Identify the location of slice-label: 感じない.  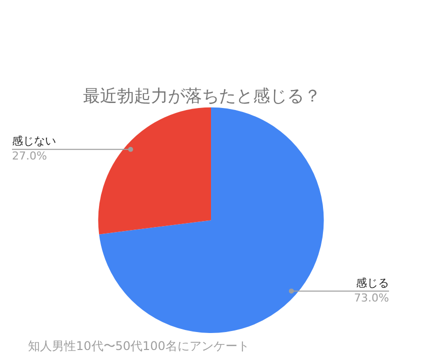
(34, 141).